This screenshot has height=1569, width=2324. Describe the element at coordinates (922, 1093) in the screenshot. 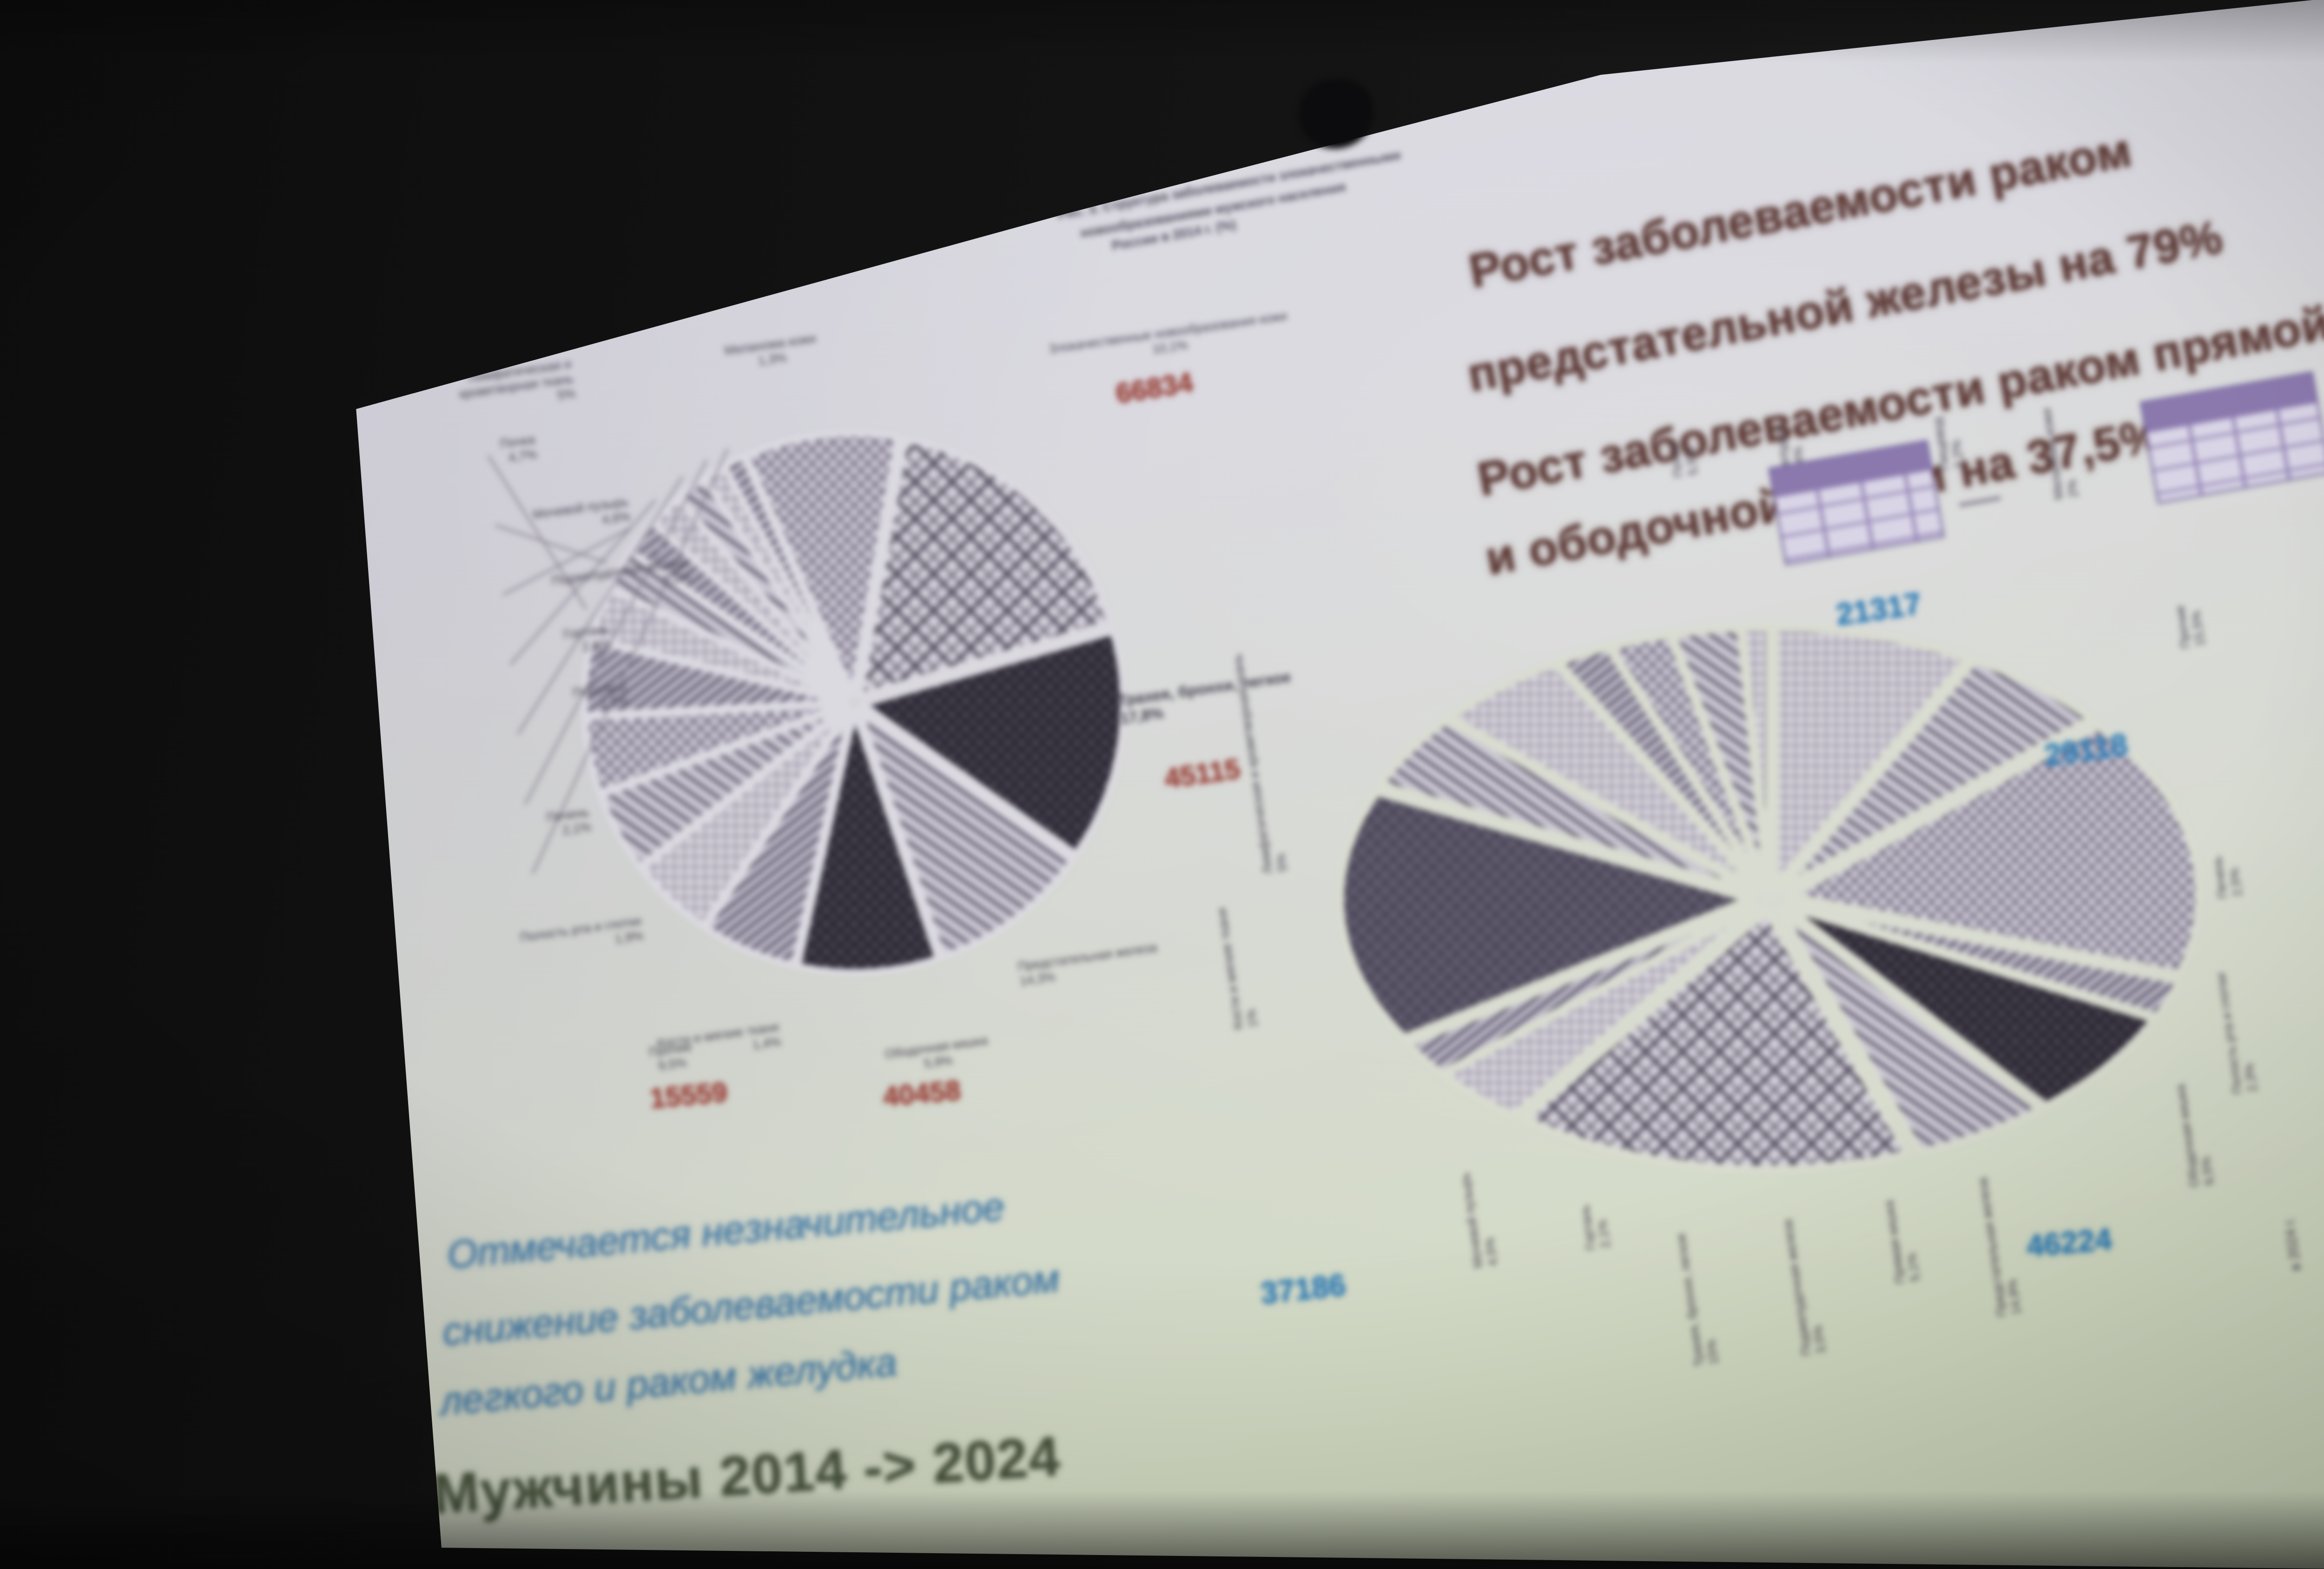

I see `case-count-number: 40458` at that location.